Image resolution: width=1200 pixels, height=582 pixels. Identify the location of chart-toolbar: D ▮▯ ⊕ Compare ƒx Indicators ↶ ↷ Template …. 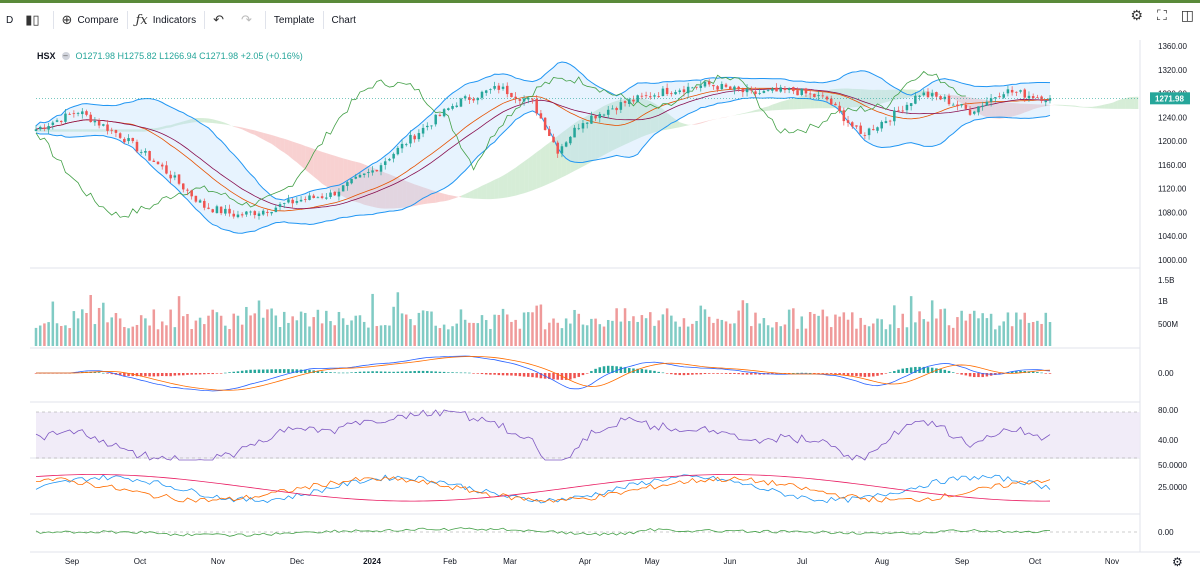
(600, 20).